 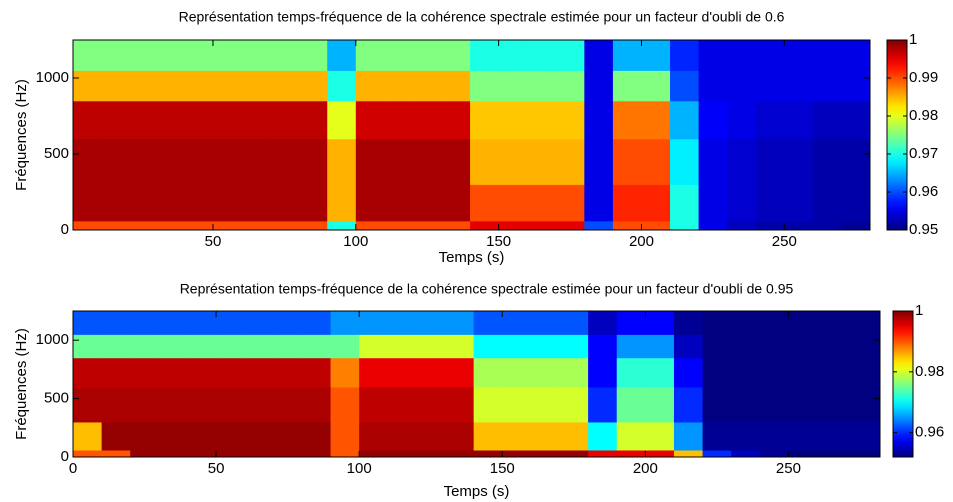 I want to click on x-tick-label: 150, so click(x=502, y=468).